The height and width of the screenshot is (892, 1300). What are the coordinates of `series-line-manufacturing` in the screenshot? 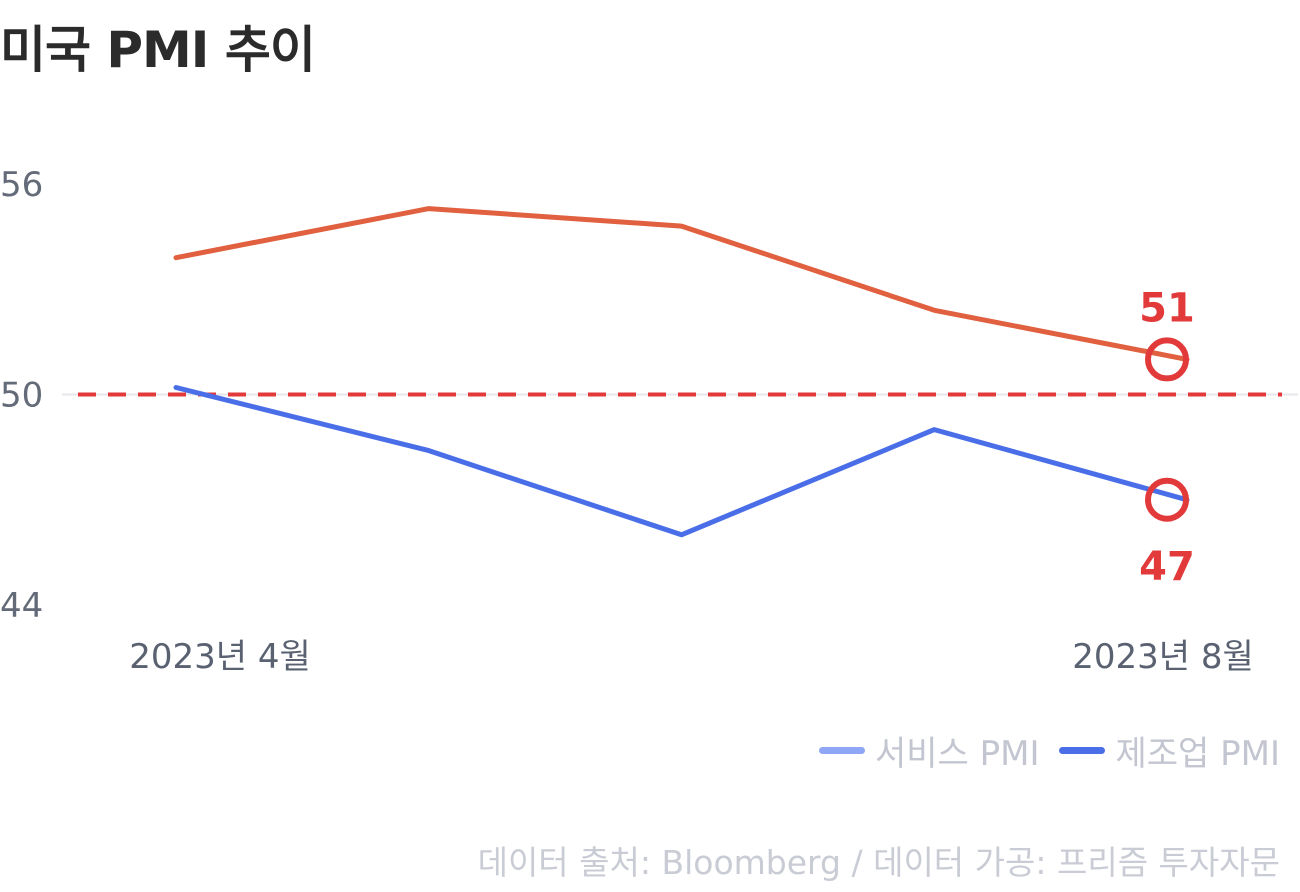 It's located at (681, 461).